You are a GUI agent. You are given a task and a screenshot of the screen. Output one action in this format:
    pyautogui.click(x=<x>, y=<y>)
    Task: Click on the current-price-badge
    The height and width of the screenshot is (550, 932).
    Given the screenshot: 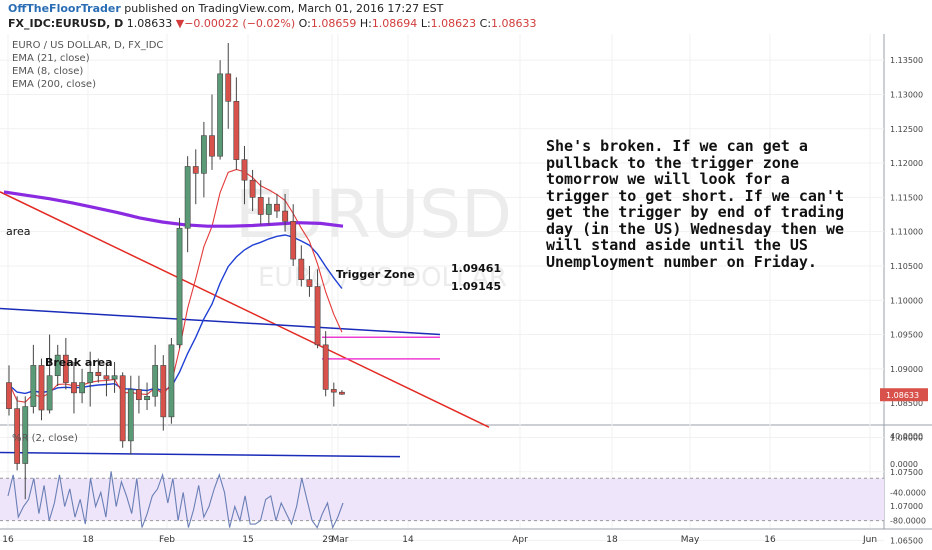 What is the action you would take?
    pyautogui.click(x=904, y=395)
    